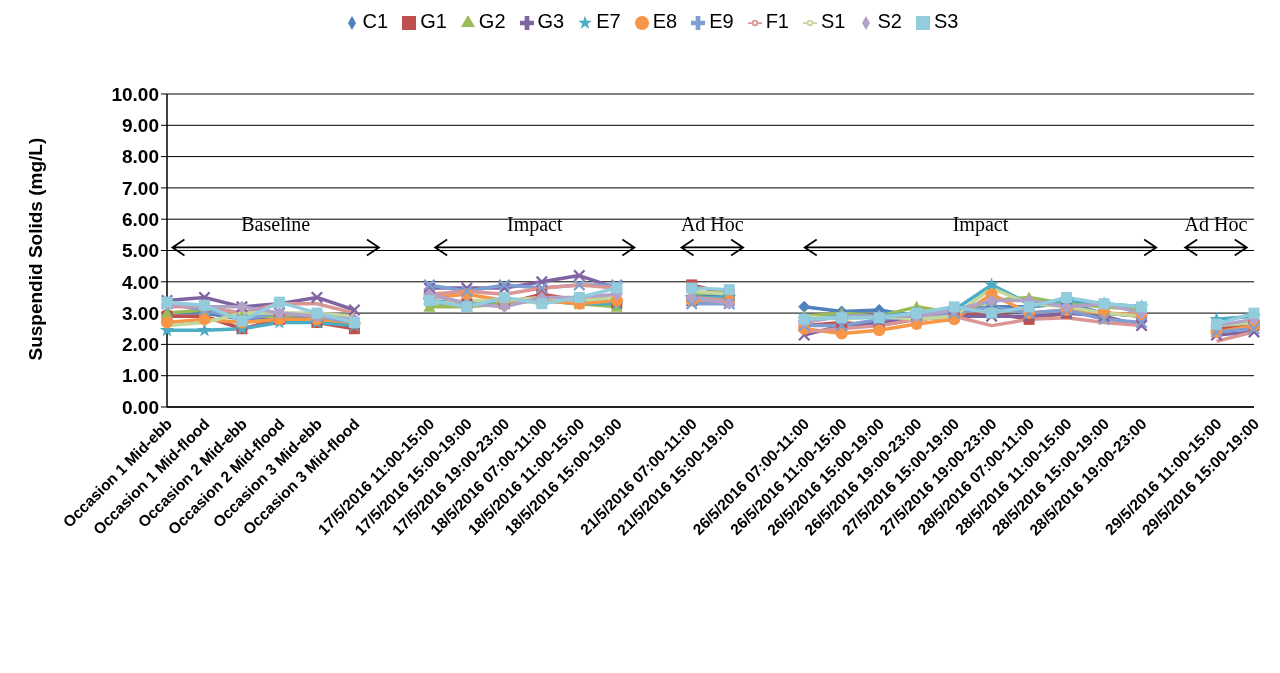 The image size is (1280, 673). Describe the element at coordinates (375, 21) in the screenshot. I see `legend-label: C1` at that location.